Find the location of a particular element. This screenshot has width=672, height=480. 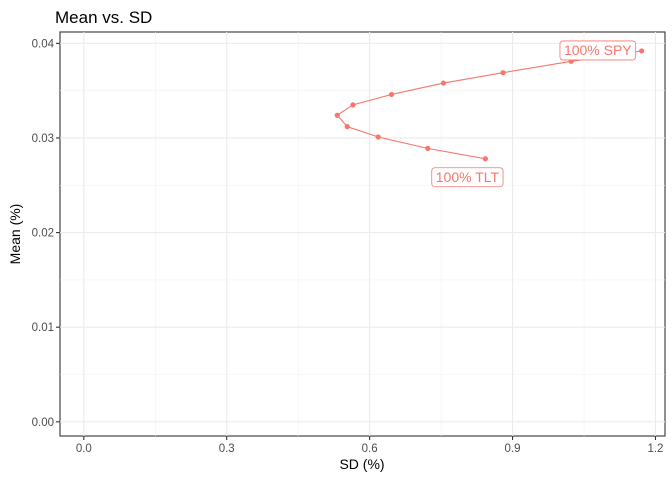

x-tick-label: 0.9 is located at coordinates (513, 449).